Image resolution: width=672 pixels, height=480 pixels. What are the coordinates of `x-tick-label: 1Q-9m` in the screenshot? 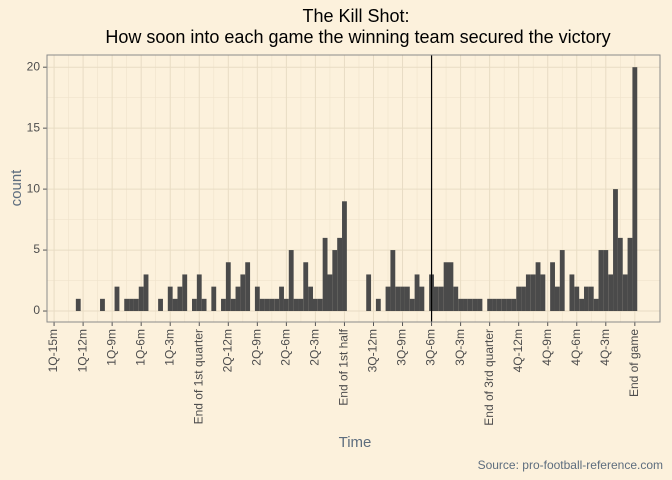 It's located at (111, 347).